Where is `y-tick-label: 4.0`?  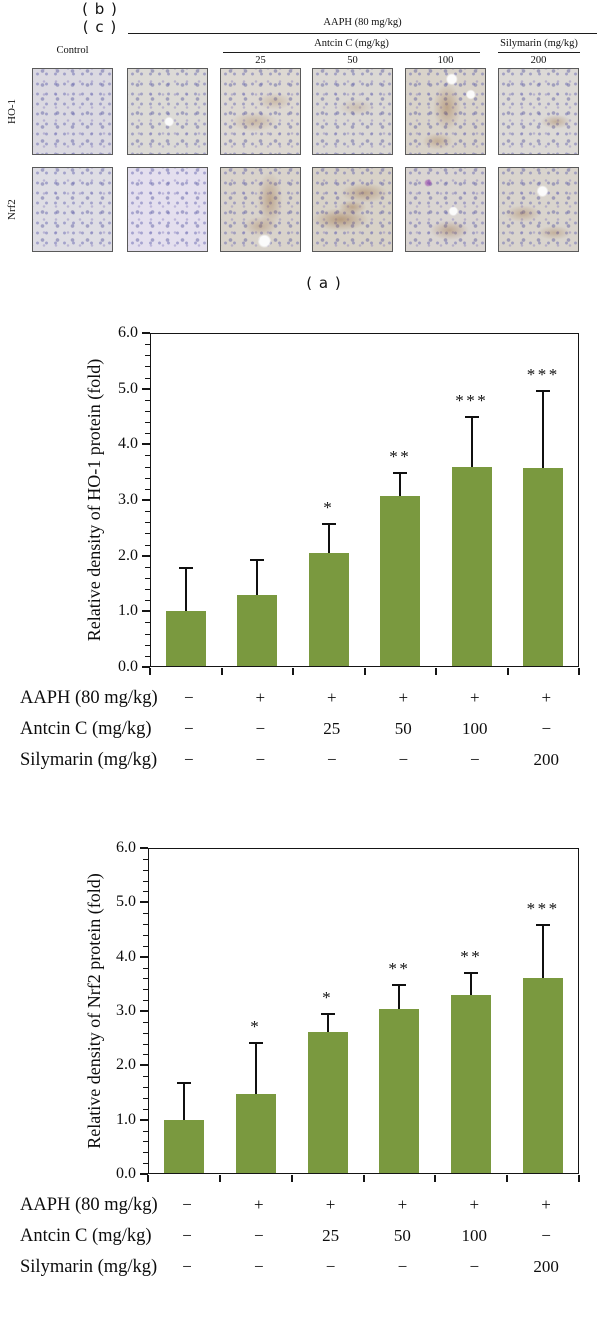
y-tick-label: 4.0 is located at coordinates (126, 956).